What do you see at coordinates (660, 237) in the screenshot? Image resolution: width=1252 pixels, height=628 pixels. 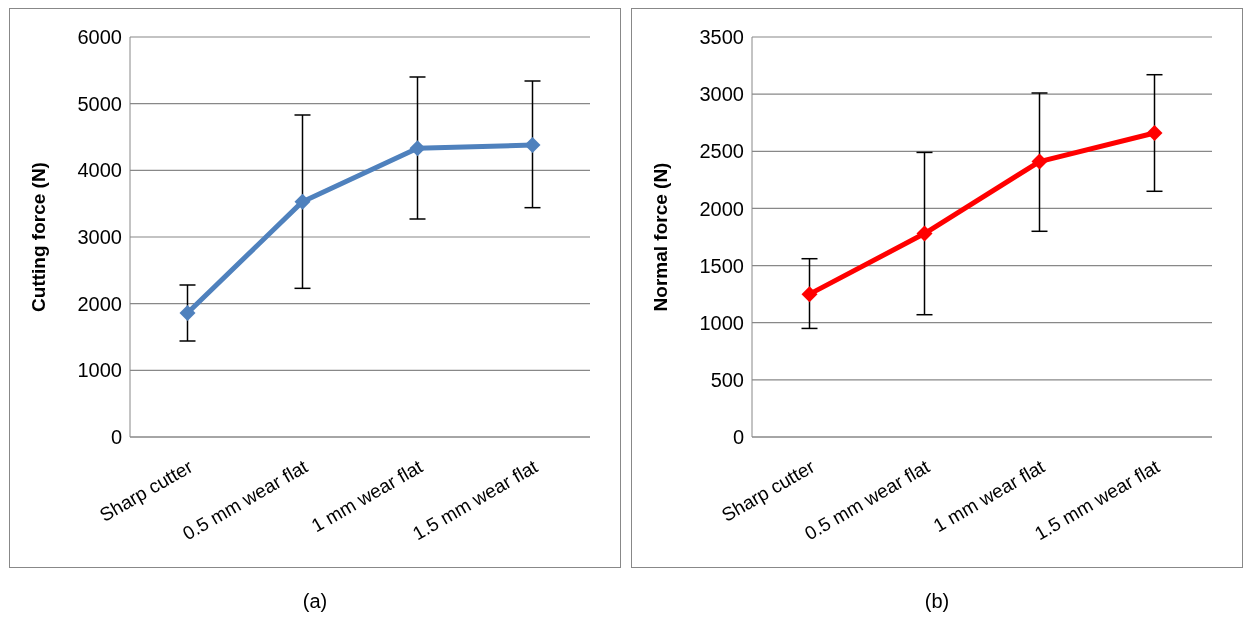 I see `y-axis-title: Normal force (N)` at bounding box center [660, 237].